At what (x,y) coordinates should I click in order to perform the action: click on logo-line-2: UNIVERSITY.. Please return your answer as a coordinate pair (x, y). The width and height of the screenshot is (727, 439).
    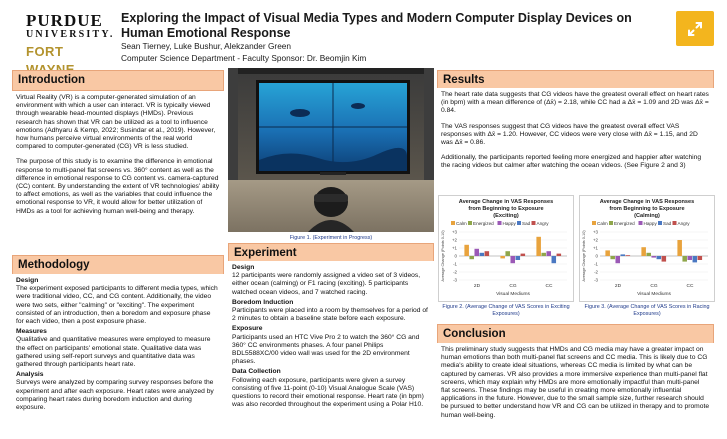
    Looking at the image, I should click on (70, 34).